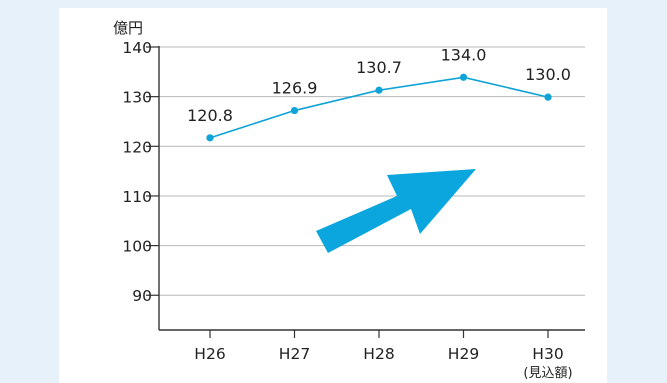  Describe the element at coordinates (137, 48) in the screenshot. I see `y-tick-label-140: 140` at that location.